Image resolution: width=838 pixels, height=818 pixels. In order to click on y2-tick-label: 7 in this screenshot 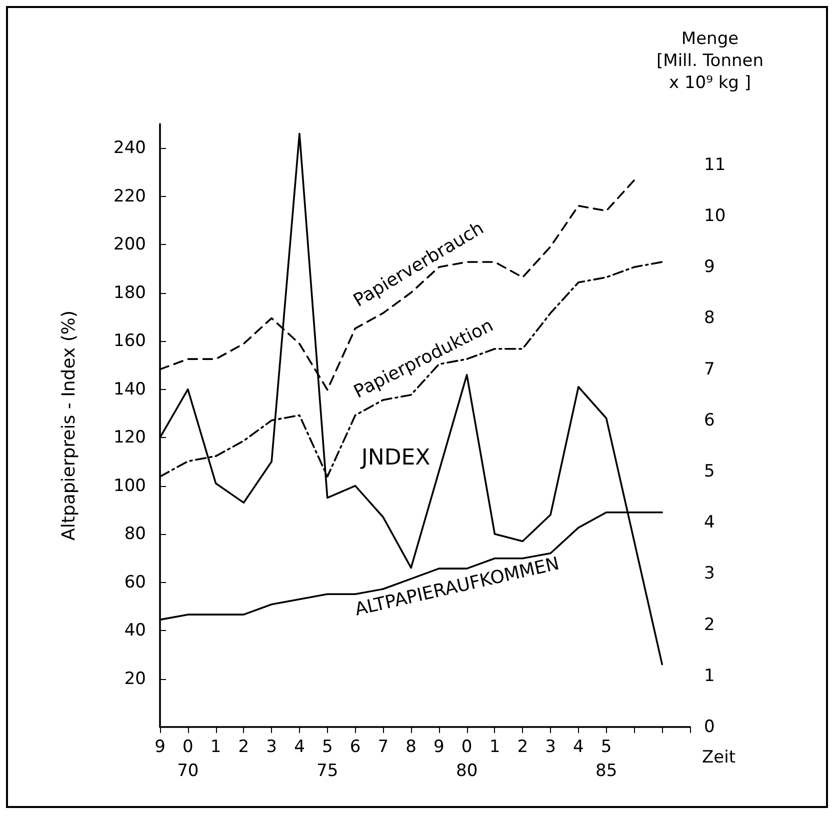, I will do `click(709, 369)`.